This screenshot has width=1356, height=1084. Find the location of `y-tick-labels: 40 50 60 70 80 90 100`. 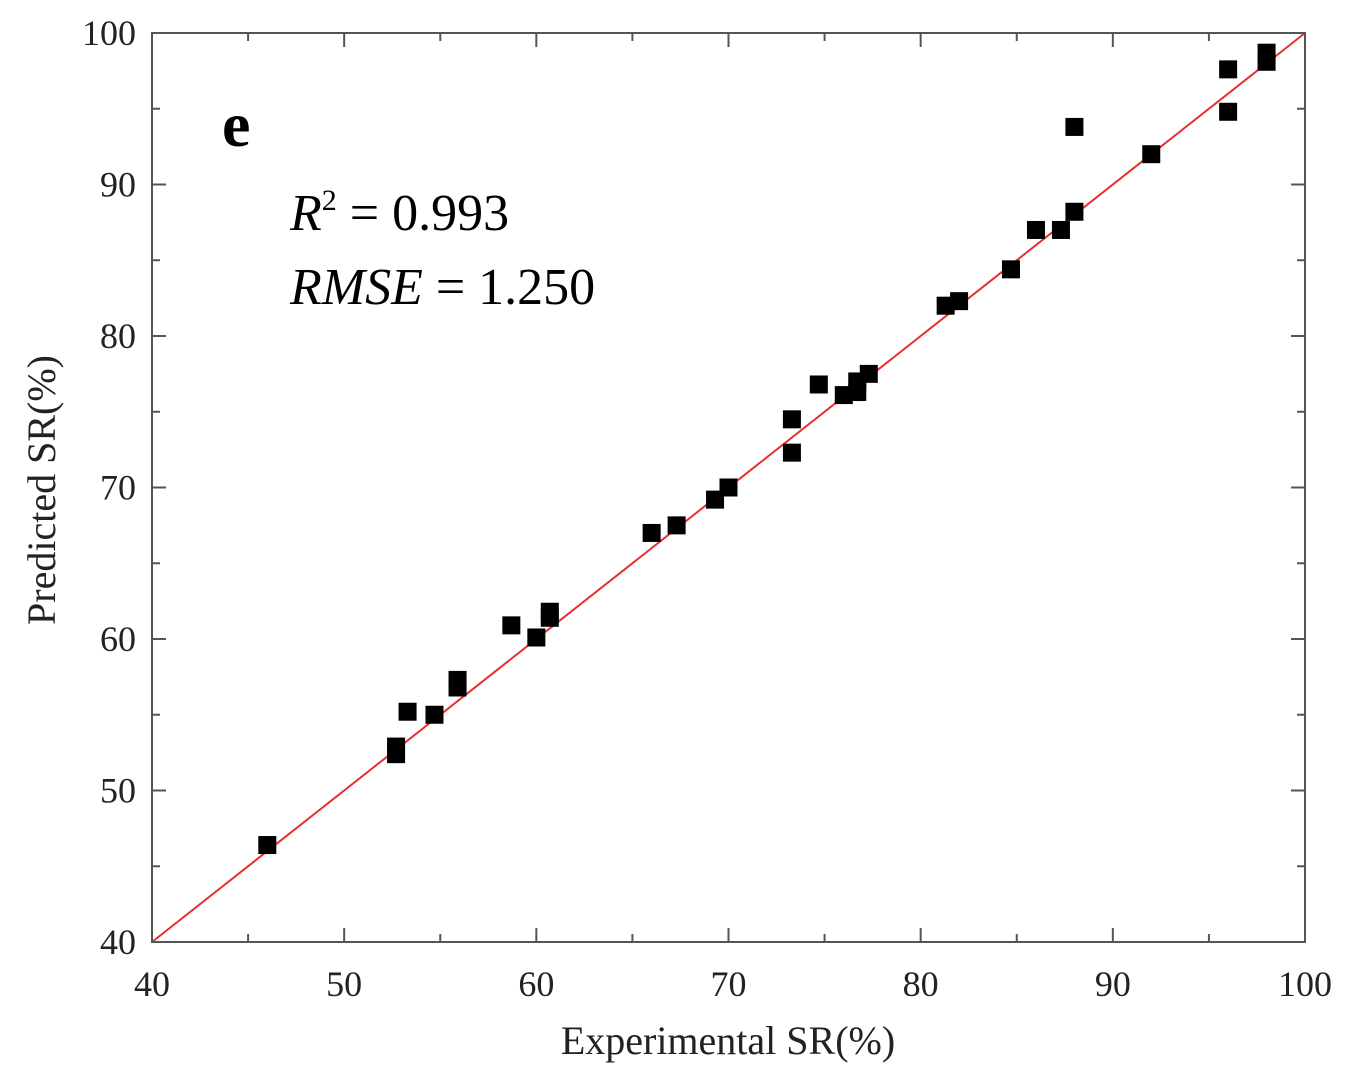

y-tick-labels: 40 50 60 70 80 90 100 is located at coordinates (109, 487).